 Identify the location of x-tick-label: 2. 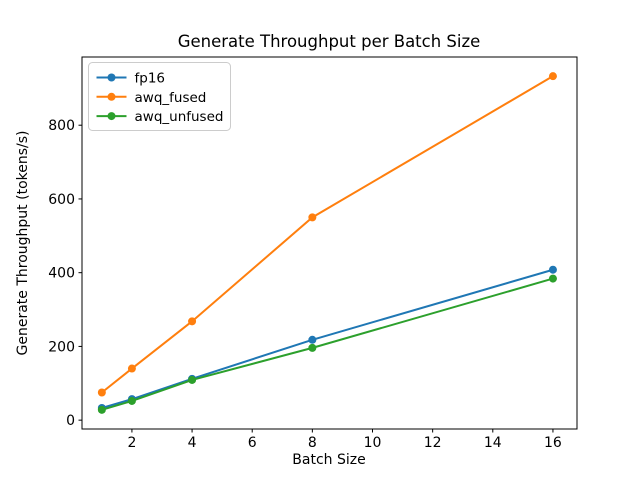
(131, 443).